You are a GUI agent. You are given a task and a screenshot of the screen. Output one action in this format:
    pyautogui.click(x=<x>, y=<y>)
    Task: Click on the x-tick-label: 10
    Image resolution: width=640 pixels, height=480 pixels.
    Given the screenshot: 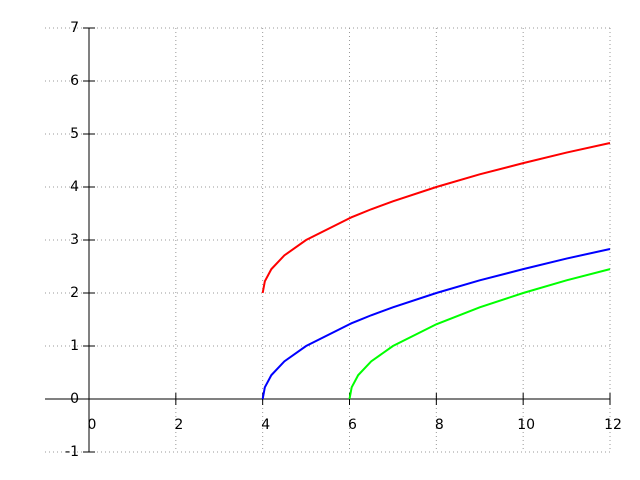 What is the action you would take?
    pyautogui.click(x=526, y=425)
    